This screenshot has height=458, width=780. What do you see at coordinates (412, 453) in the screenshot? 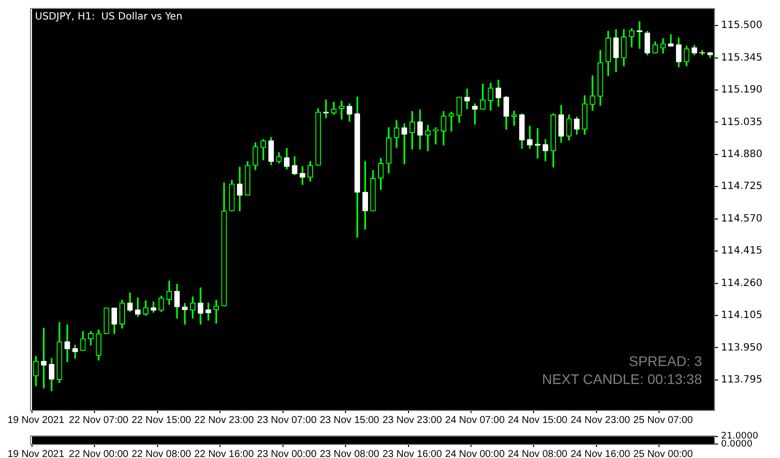
I see `x-tick-label: 23 Nov 16:00` at bounding box center [412, 453].